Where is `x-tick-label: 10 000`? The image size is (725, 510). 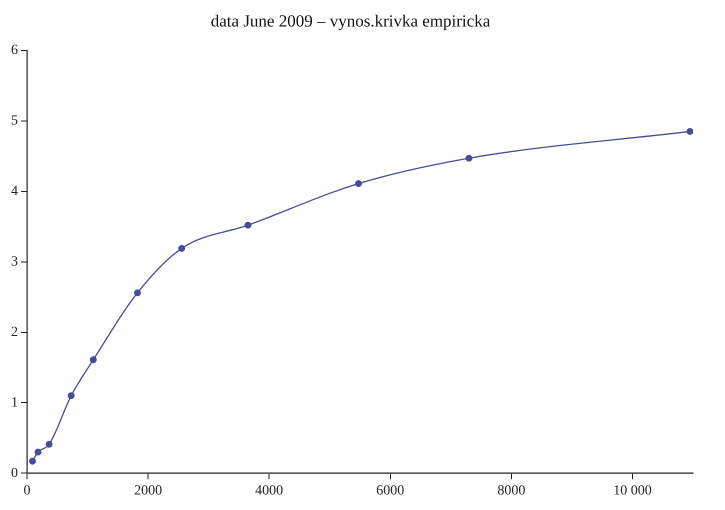
x-tick-label: 10 000 is located at coordinates (632, 490).